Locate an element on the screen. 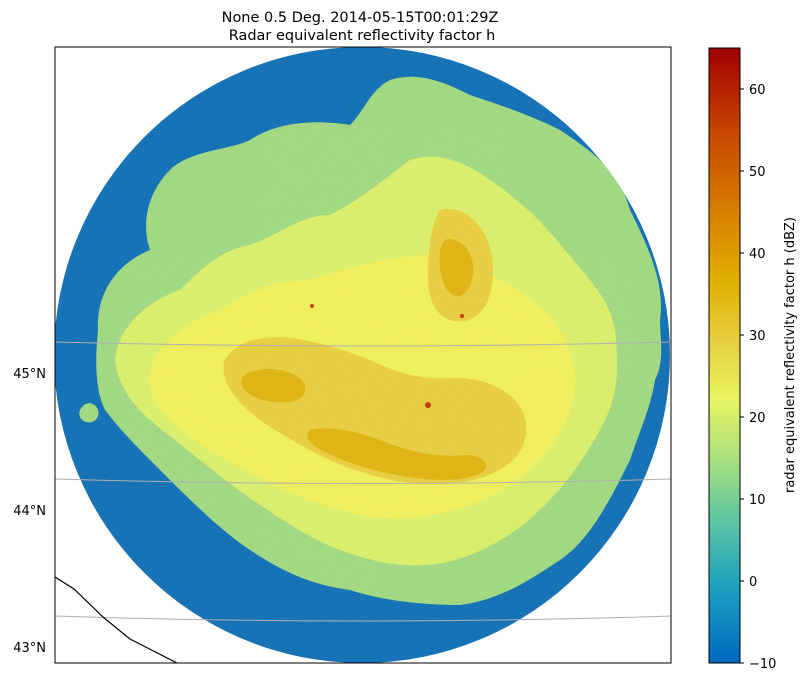 The width and height of the screenshot is (808, 682). lat-label-43: 43°N is located at coordinates (29, 648).